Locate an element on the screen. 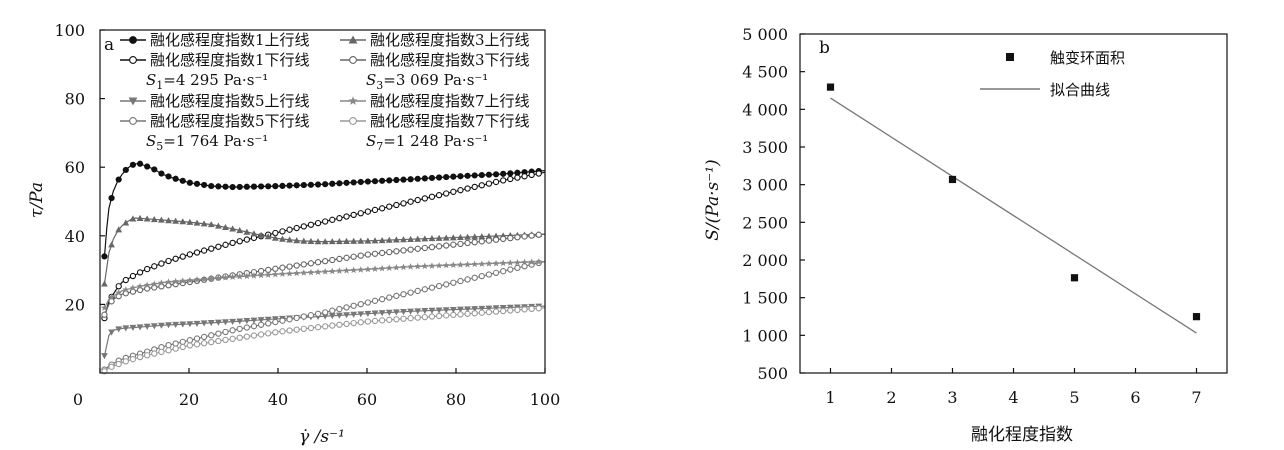 This screenshot has width=1284, height=450. chart-a-legend-label: 融化感程度指数7下行线 is located at coordinates (450, 121).